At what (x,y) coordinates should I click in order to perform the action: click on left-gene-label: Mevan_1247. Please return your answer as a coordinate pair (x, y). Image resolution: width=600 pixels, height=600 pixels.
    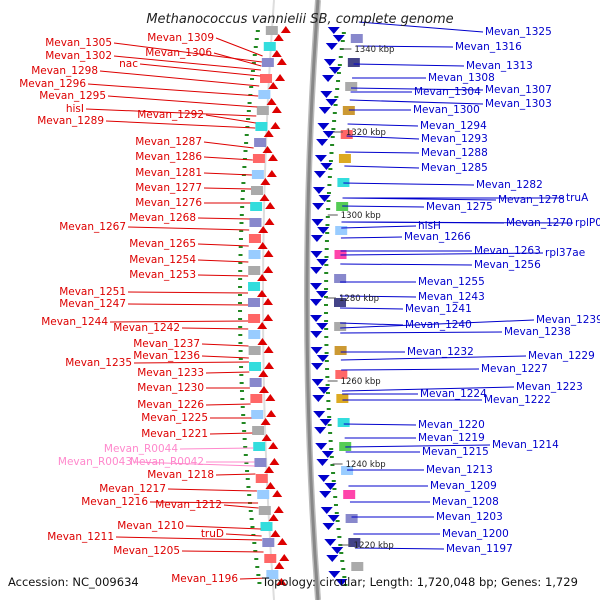
    Looking at the image, I should click on (92, 304).